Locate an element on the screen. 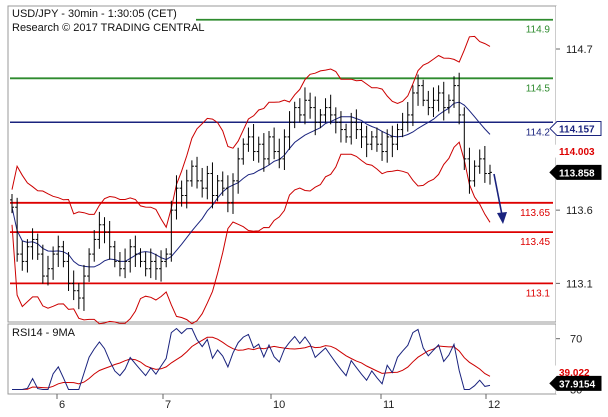  price-badges: 114.157 114.003 113.858 is located at coordinates (575, 150).